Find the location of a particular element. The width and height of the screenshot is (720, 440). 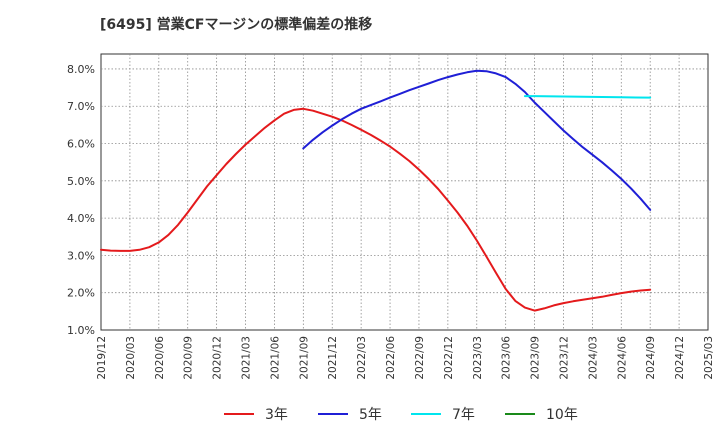

series-line-7年 is located at coordinates (587, 97).